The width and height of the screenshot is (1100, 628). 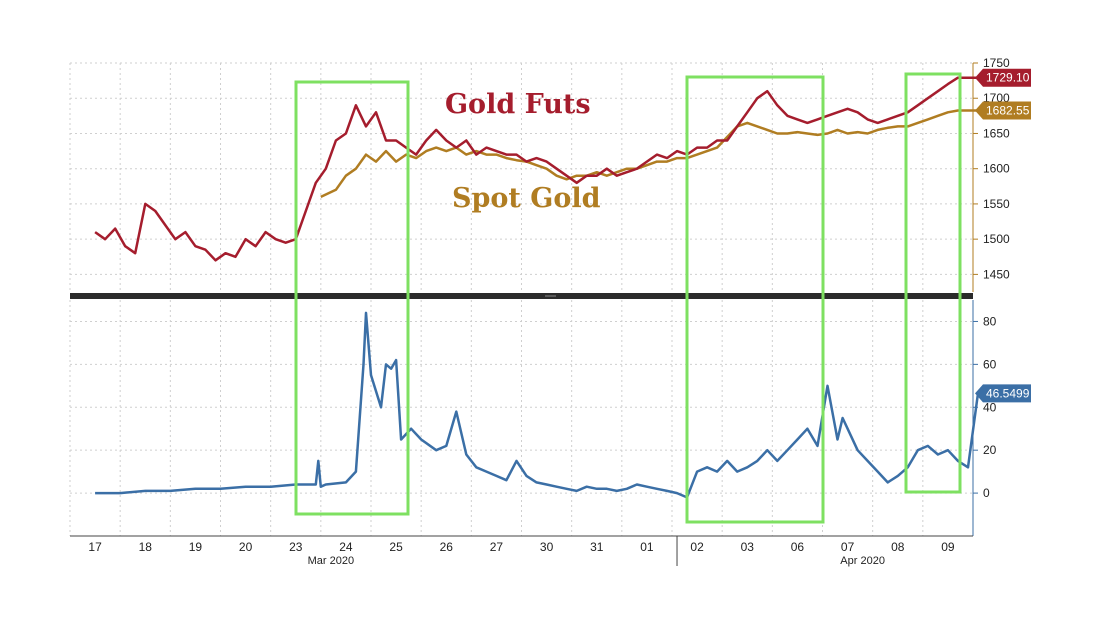 What do you see at coordinates (990, 364) in the screenshot?
I see `y-tick-label: 60` at bounding box center [990, 364].